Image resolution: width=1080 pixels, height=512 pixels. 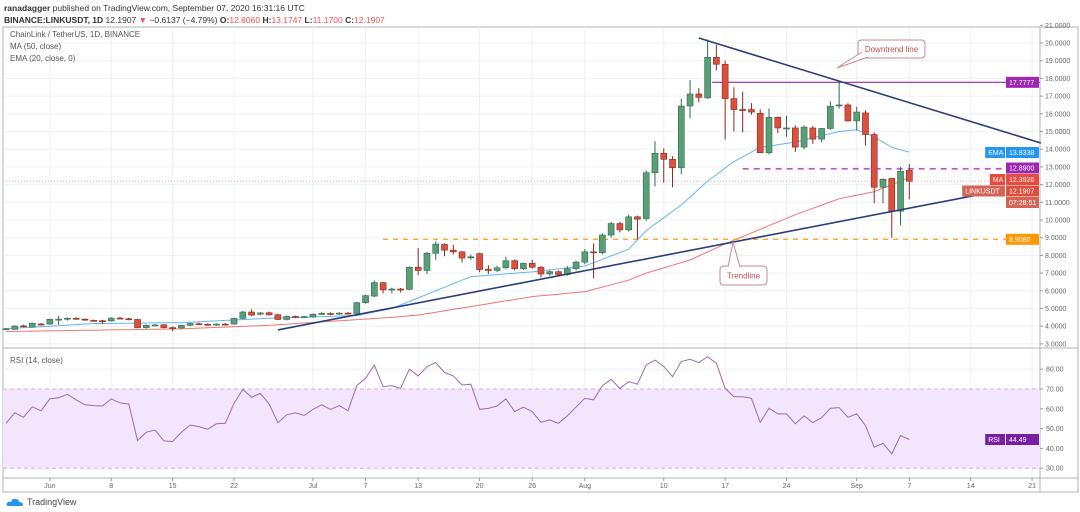 What do you see at coordinates (41, 502) in the screenshot?
I see `tradingview-branding: TradingView` at bounding box center [41, 502].